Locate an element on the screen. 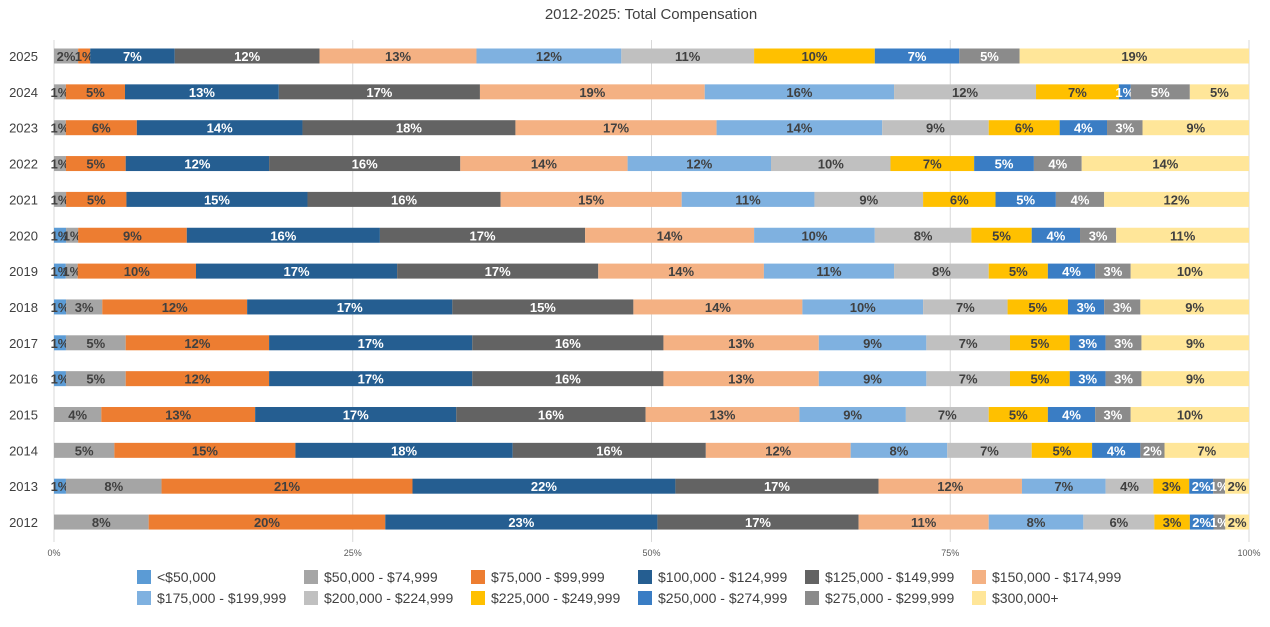 This screenshot has width=1270, height=627. data-label: 12% is located at coordinates (549, 56).